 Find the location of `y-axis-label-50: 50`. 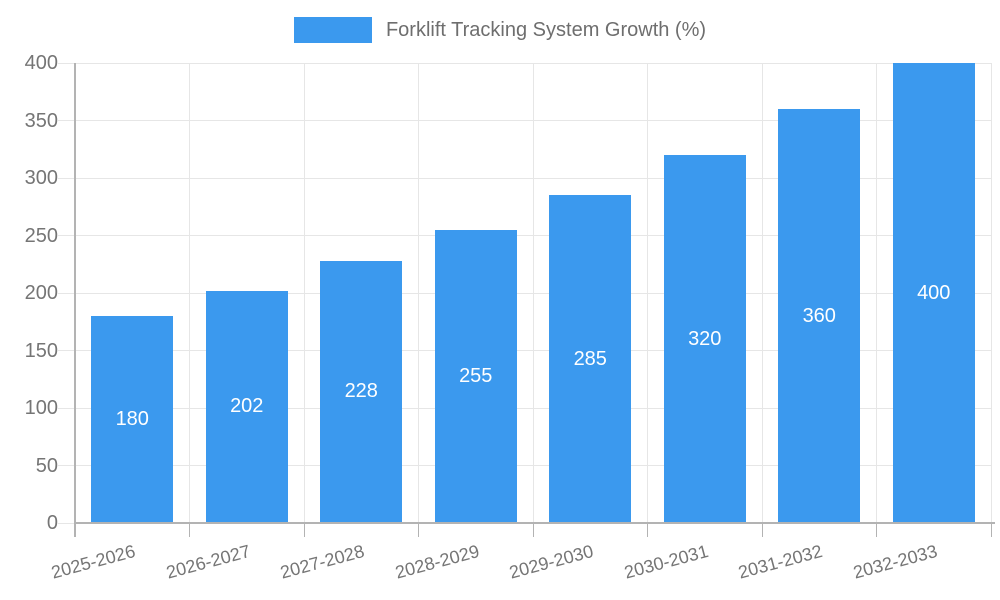

y-axis-label-50: 50 is located at coordinates (46, 465).